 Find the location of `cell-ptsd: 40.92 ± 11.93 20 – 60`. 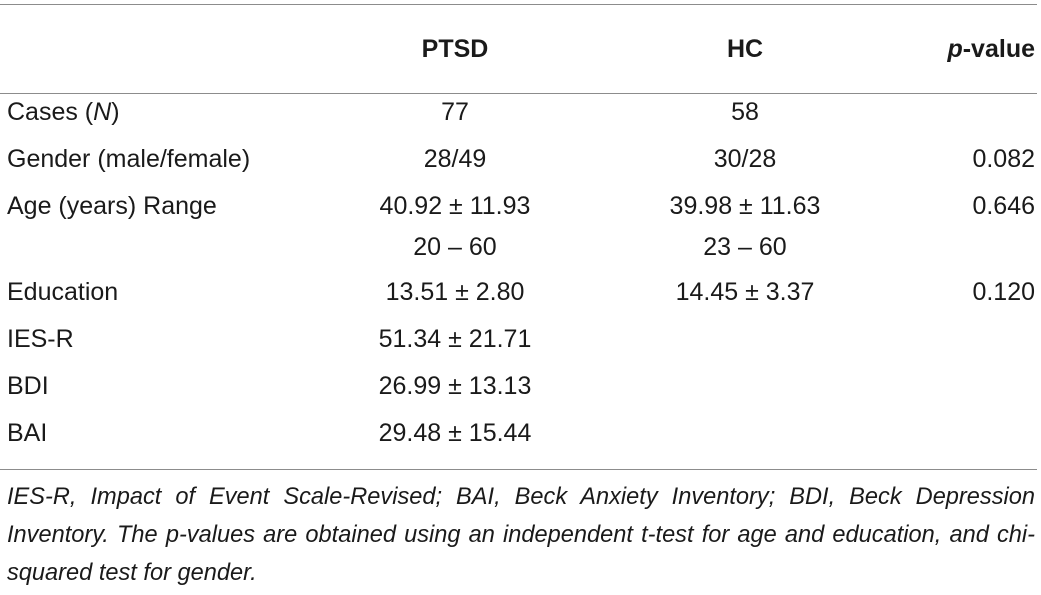

cell-ptsd: 40.92 ± 11.93 20 – 60 is located at coordinates (455, 225).